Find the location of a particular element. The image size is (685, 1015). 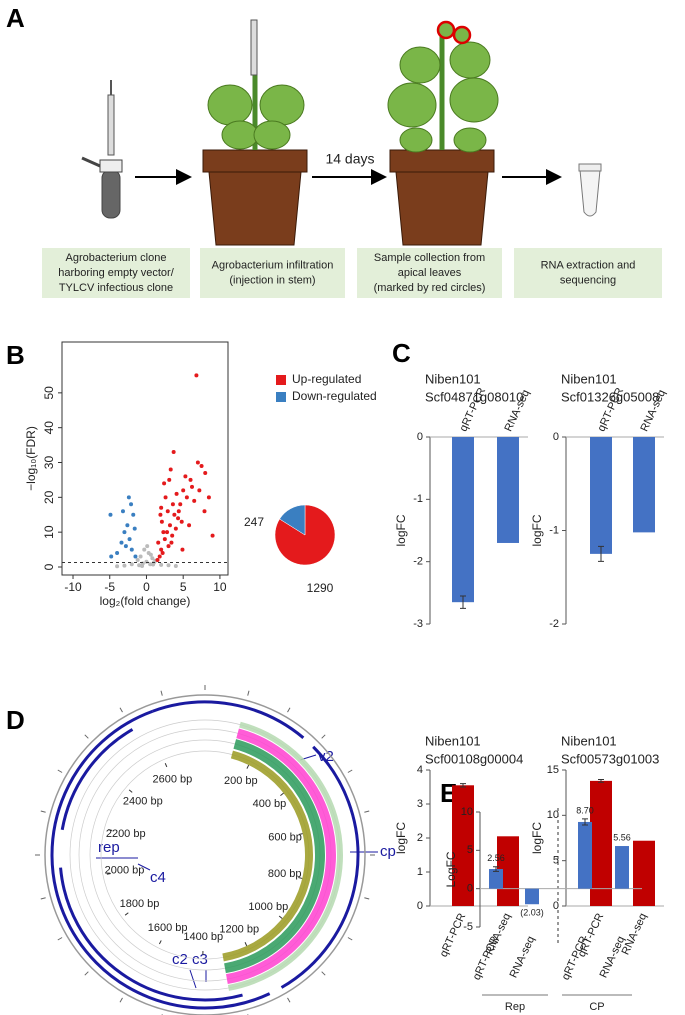

y-tick-label: 3 is located at coordinates (420, 804).